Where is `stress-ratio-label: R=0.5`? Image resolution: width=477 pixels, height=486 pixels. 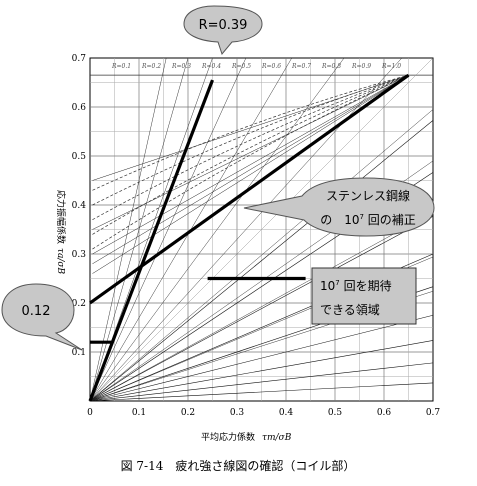 stress-ratio-label: R=0.5 is located at coordinates (241, 66).